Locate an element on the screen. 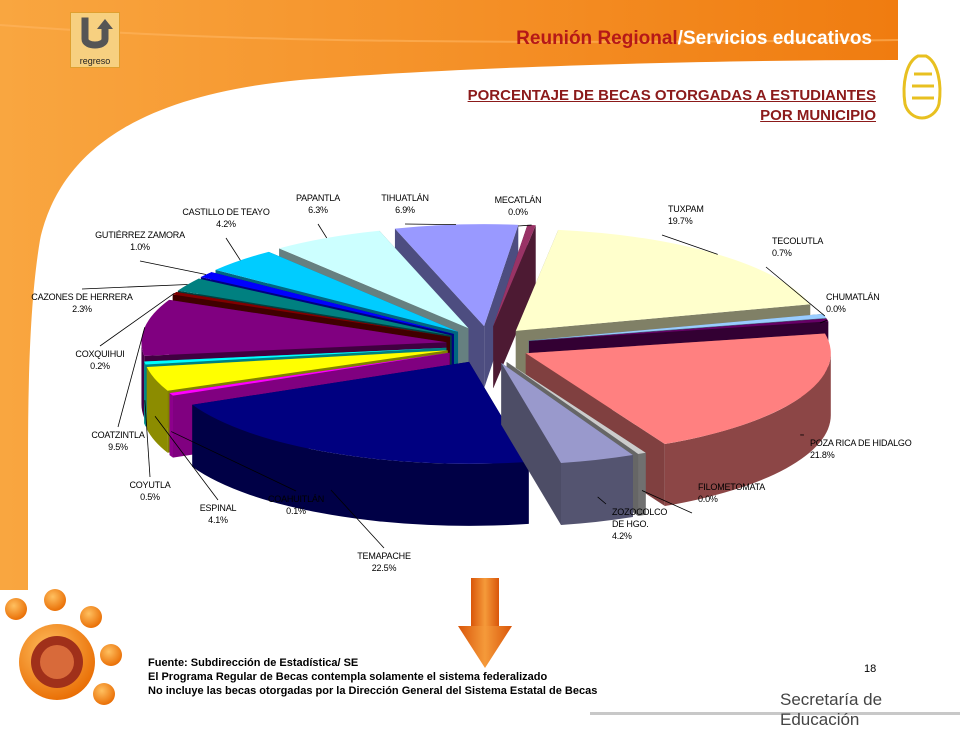 The width and height of the screenshot is (960, 730). slice-label-6: TEMAPACHE is located at coordinates (384, 556).